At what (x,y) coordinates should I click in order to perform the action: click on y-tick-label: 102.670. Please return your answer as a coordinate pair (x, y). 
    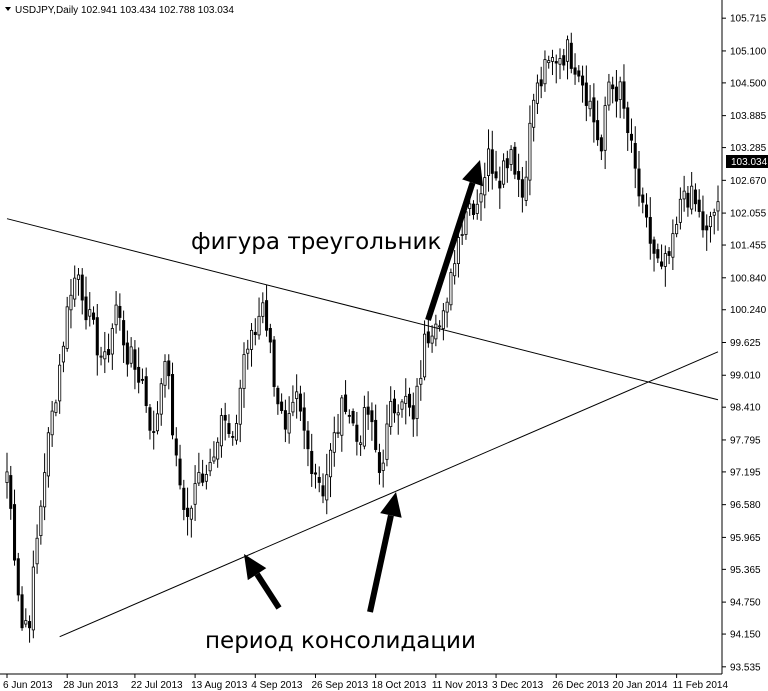
    Looking at the image, I should click on (748, 181).